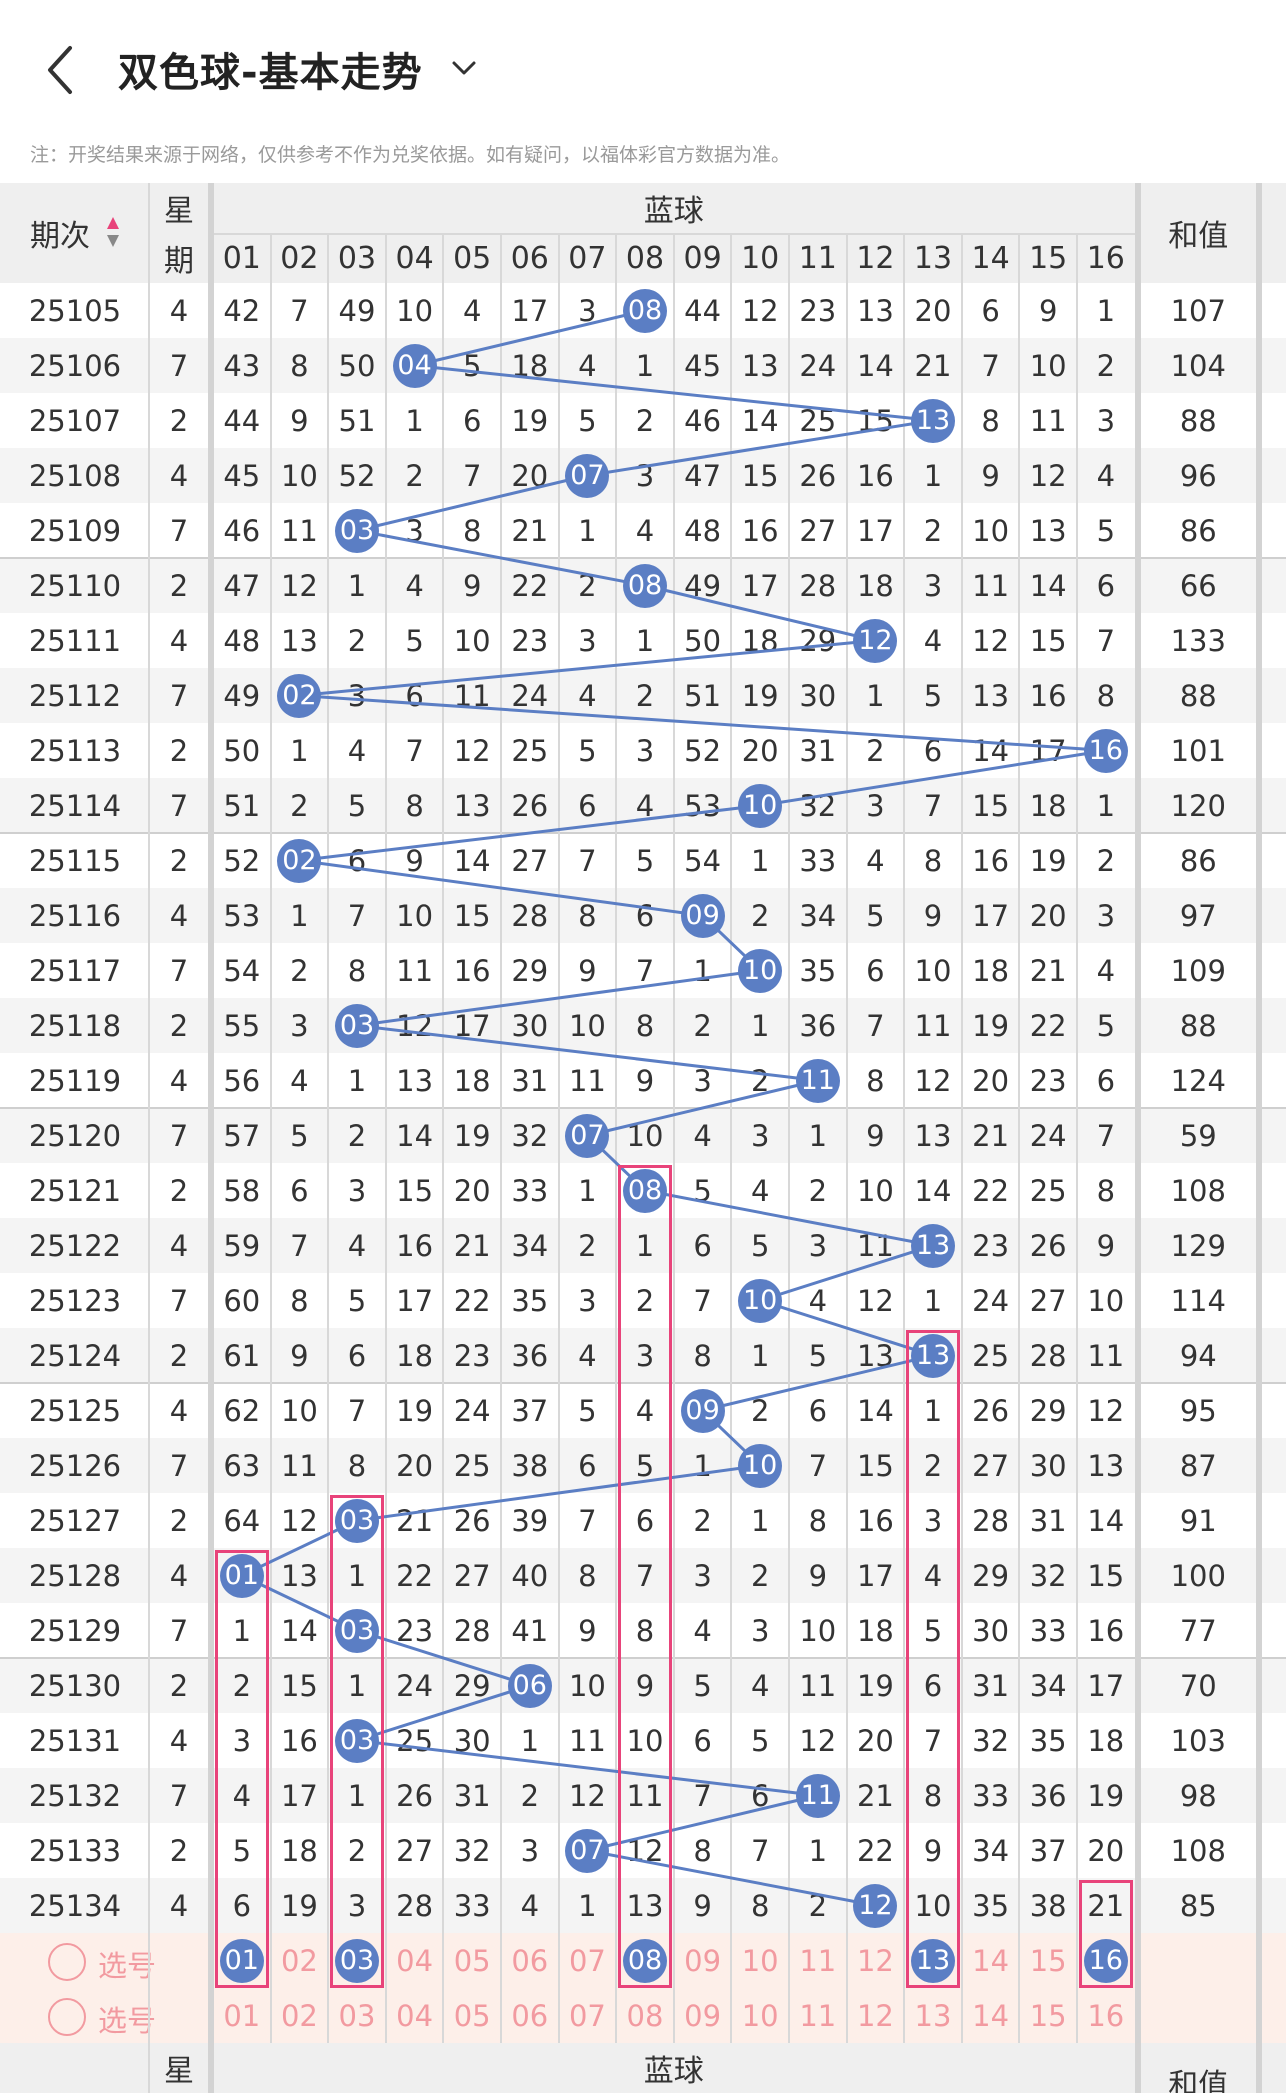  What do you see at coordinates (242, 1300) in the screenshot?
I see `miss-count-cell: 60` at bounding box center [242, 1300].